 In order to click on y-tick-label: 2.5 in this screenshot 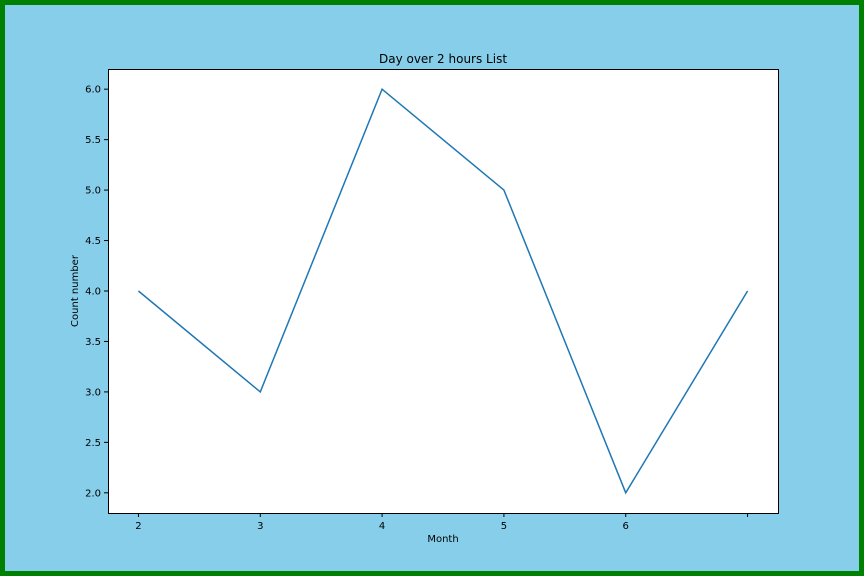, I will do `click(93, 443)`.